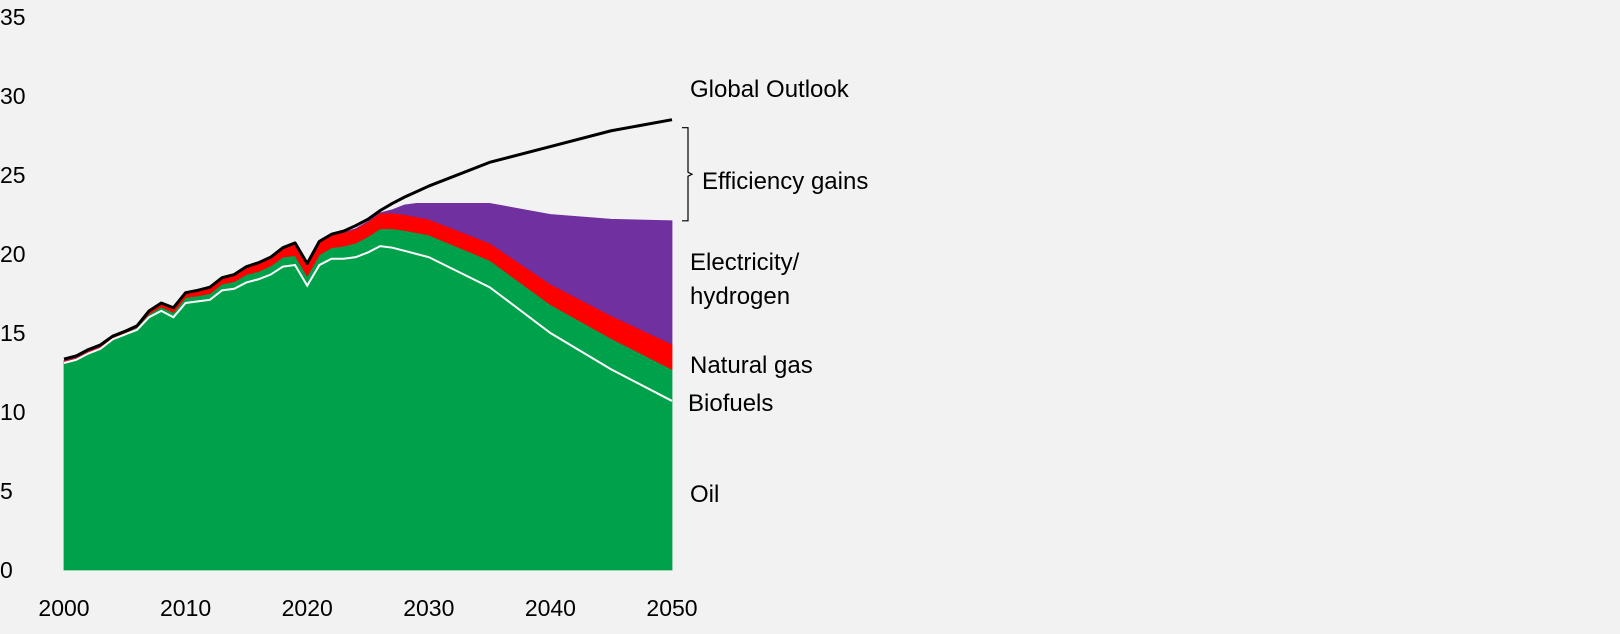  What do you see at coordinates (6, 570) in the screenshot?
I see `y-tick-label: 0` at bounding box center [6, 570].